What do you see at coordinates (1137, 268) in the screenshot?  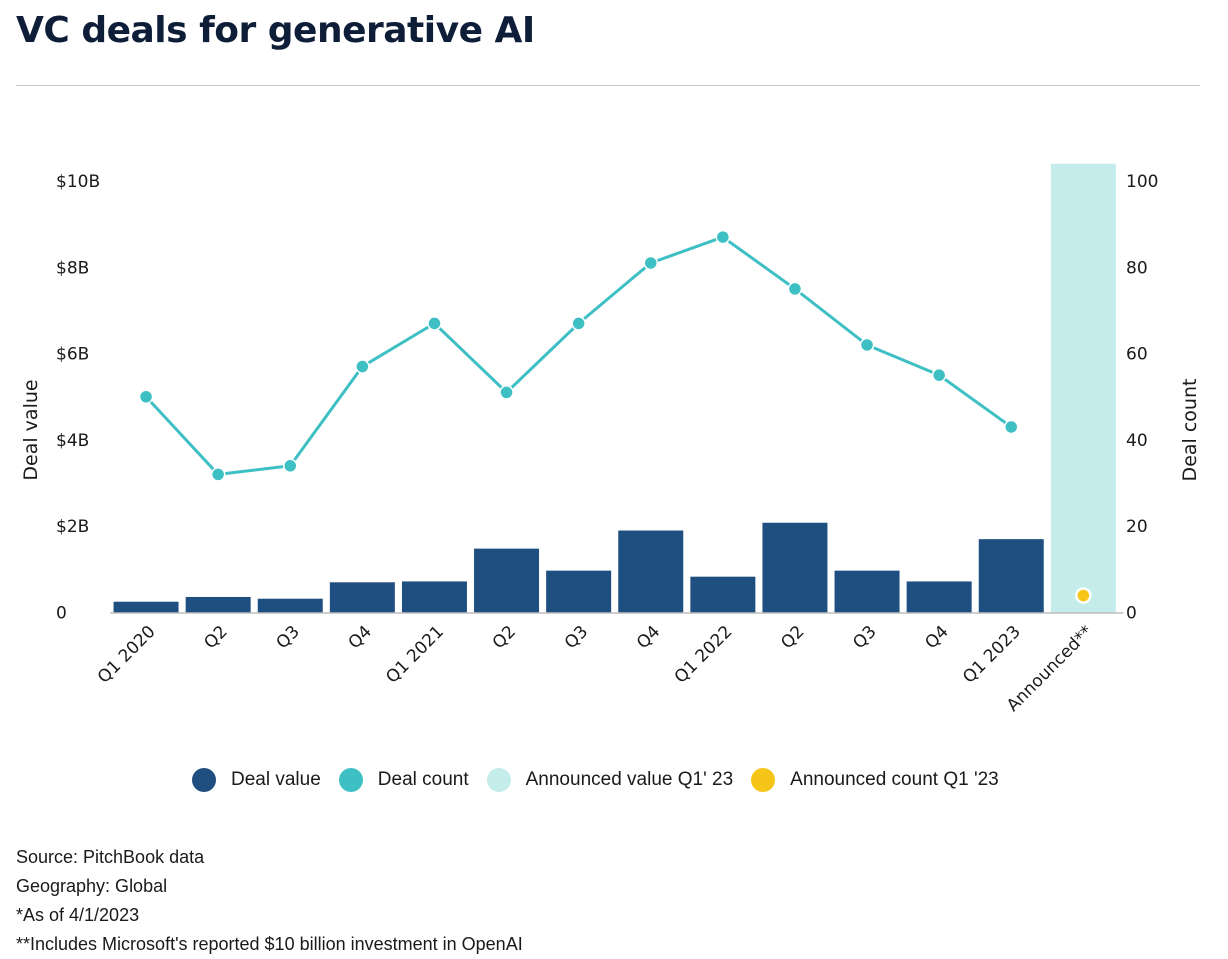 I see `right-tick-label: 80` at bounding box center [1137, 268].